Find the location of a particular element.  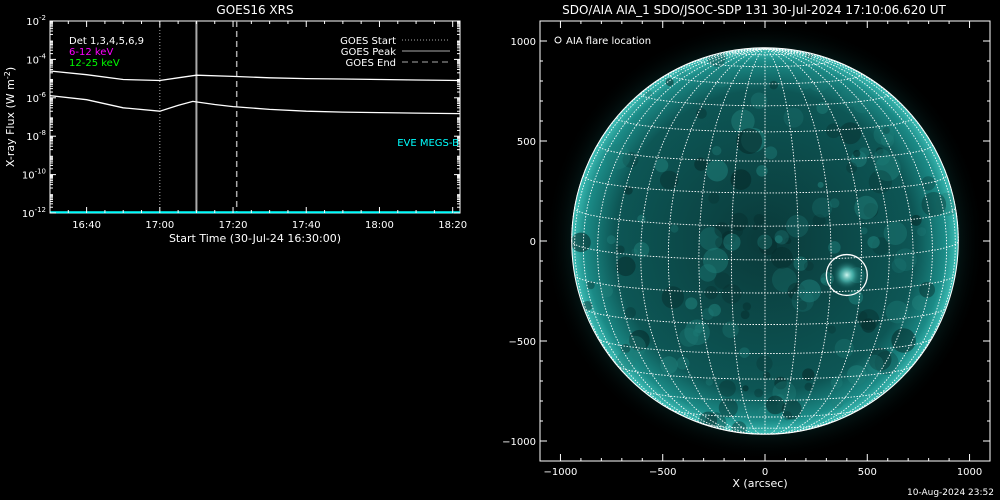

goes-y-tick-exp: -8 is located at coordinates (42, 133).